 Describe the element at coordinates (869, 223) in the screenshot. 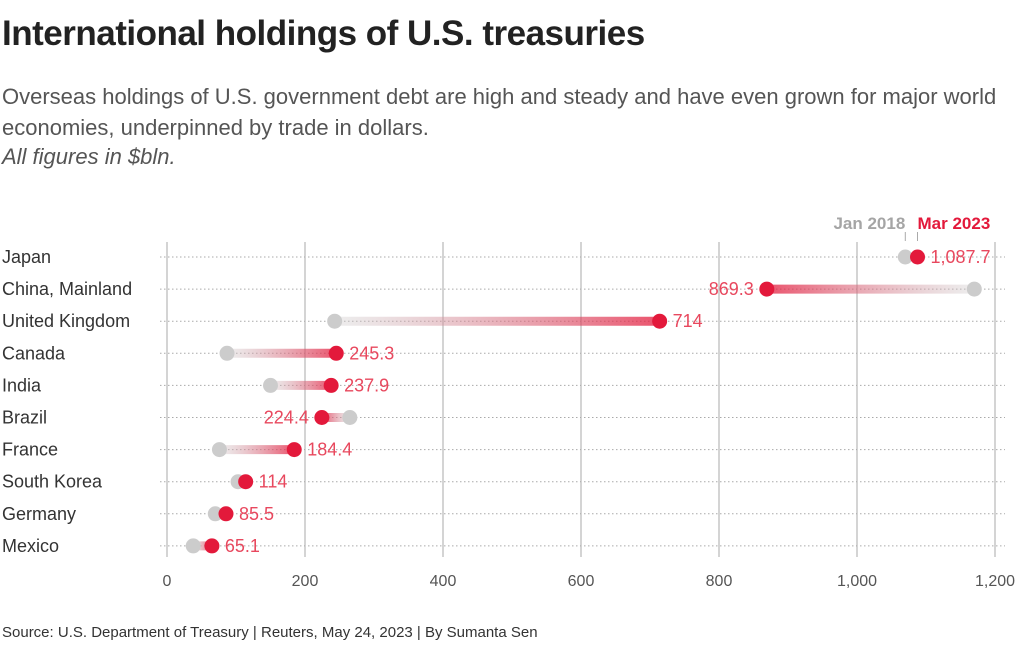

I see `legend-label-jan-2018: Jan 2018` at that location.